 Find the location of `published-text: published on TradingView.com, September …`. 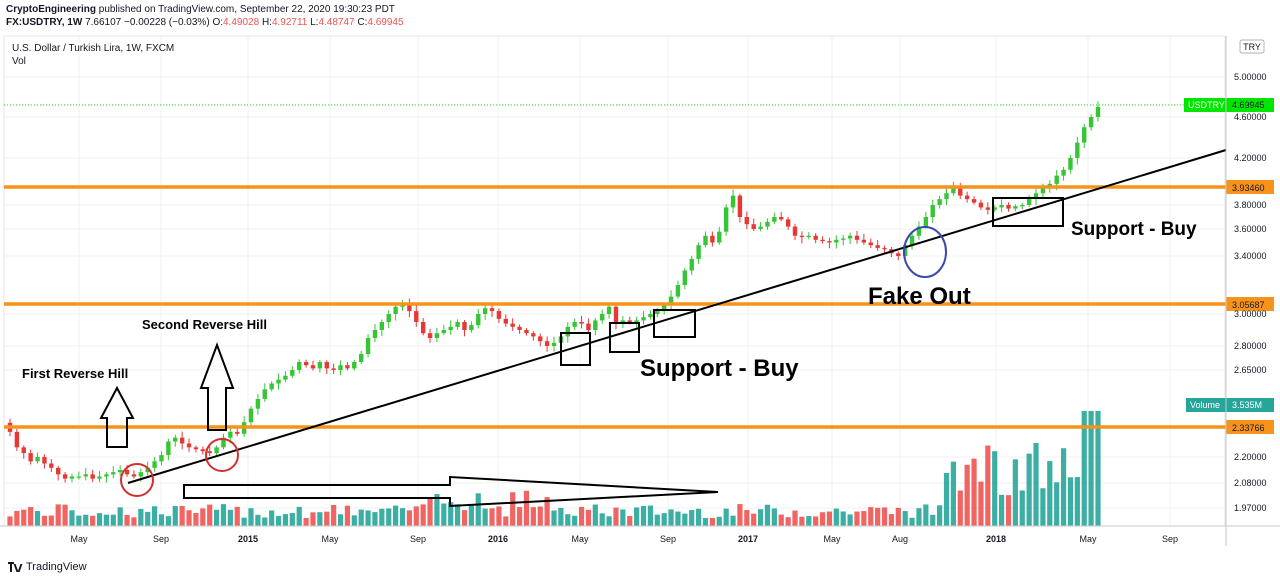

published-text: published on TradingView.com, September … is located at coordinates (246, 9).